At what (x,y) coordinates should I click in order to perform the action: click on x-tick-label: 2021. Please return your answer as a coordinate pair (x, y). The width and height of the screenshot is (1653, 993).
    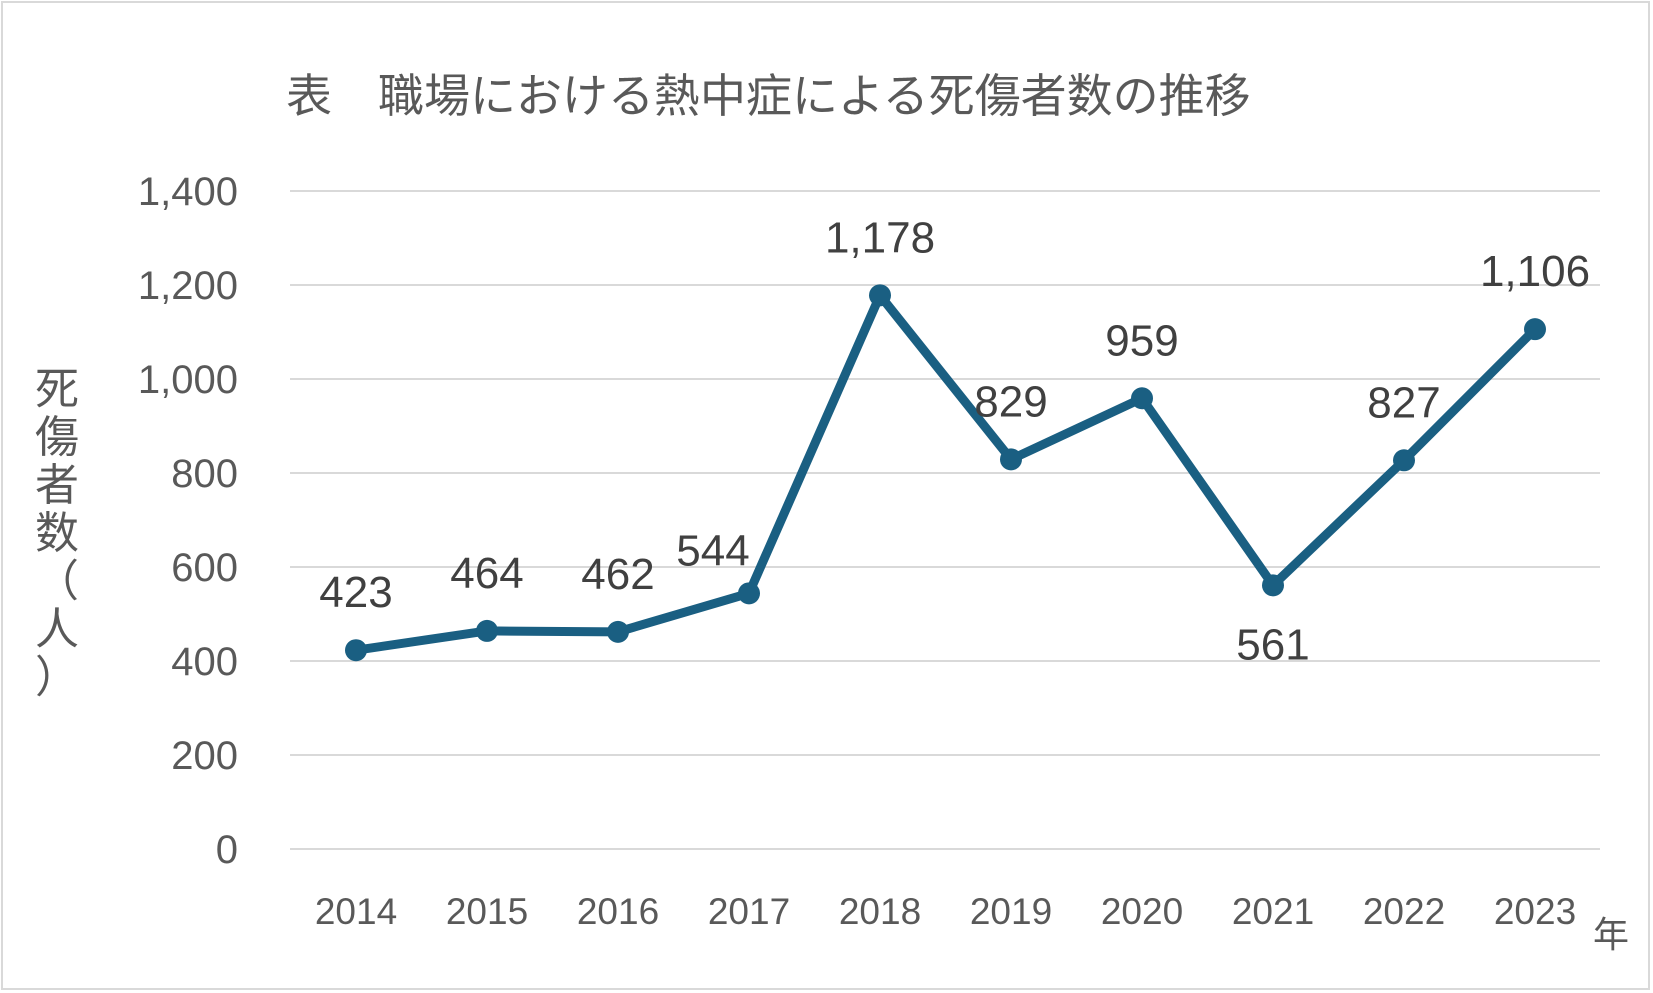
    Looking at the image, I should click on (1273, 911).